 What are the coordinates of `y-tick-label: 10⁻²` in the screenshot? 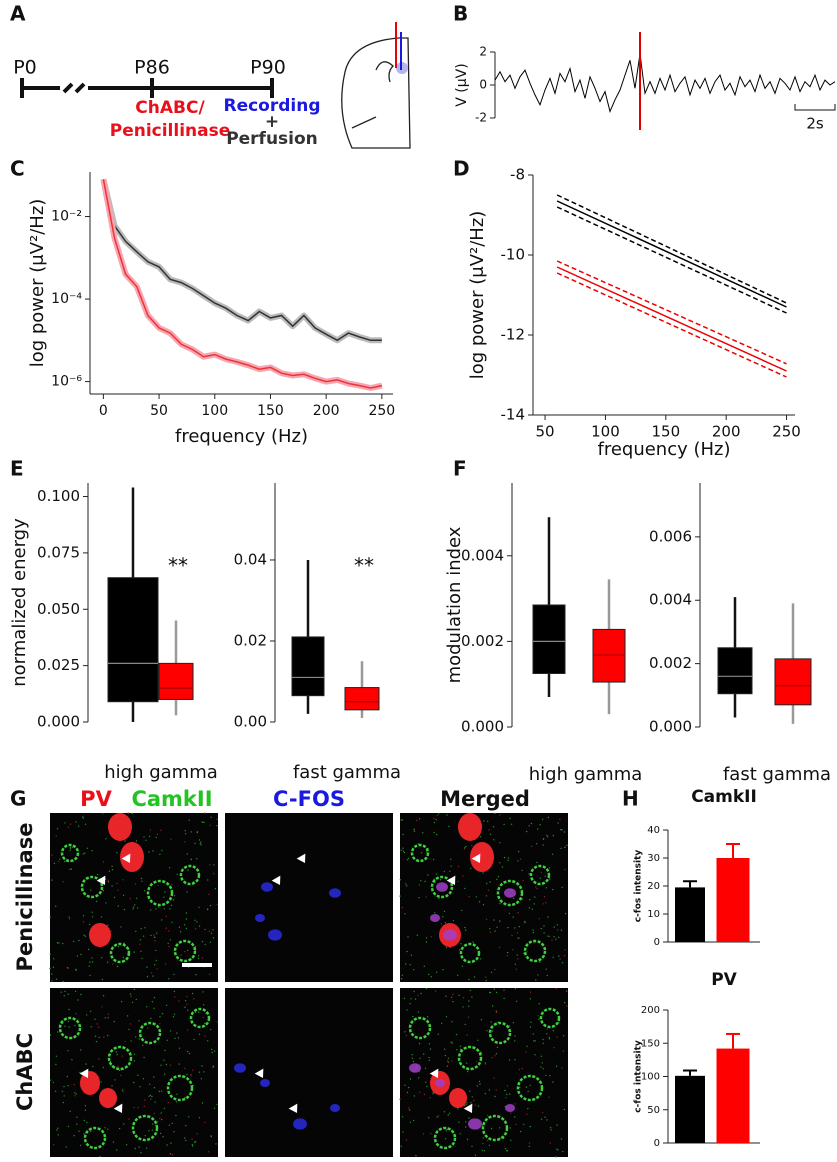 It's located at (66, 217).